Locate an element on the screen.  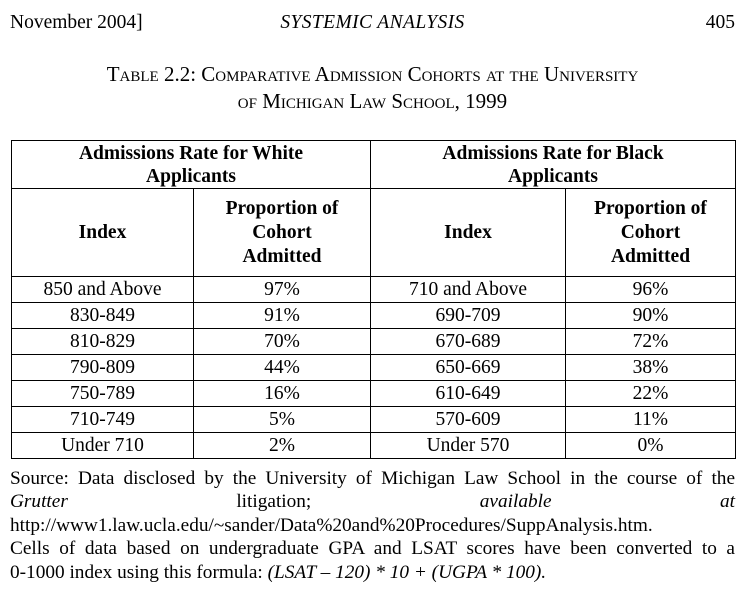
cell-proportion-white: 5% is located at coordinates (282, 419).